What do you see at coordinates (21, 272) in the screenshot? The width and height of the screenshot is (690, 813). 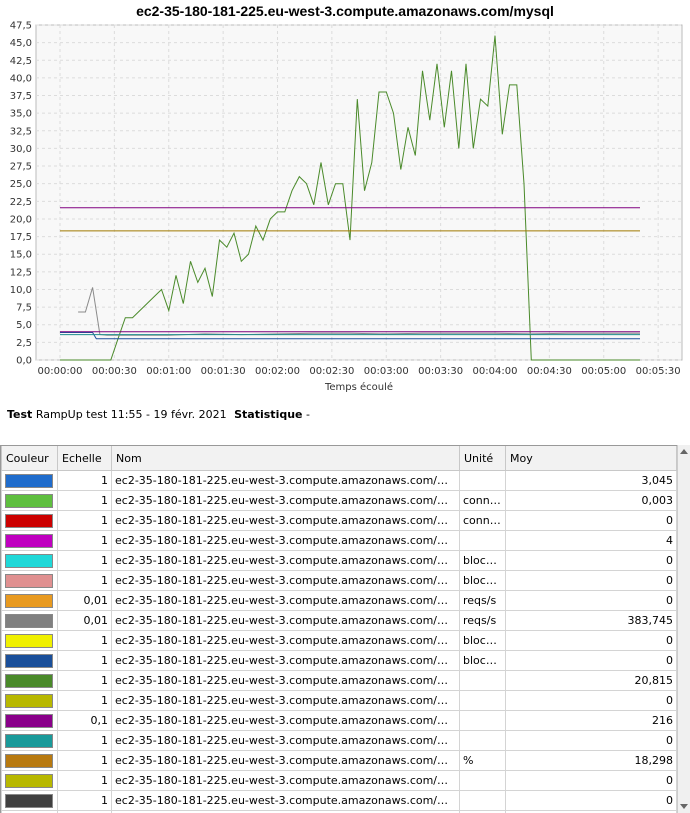 I see `y-tick-label: 12,5` at bounding box center [21, 272].